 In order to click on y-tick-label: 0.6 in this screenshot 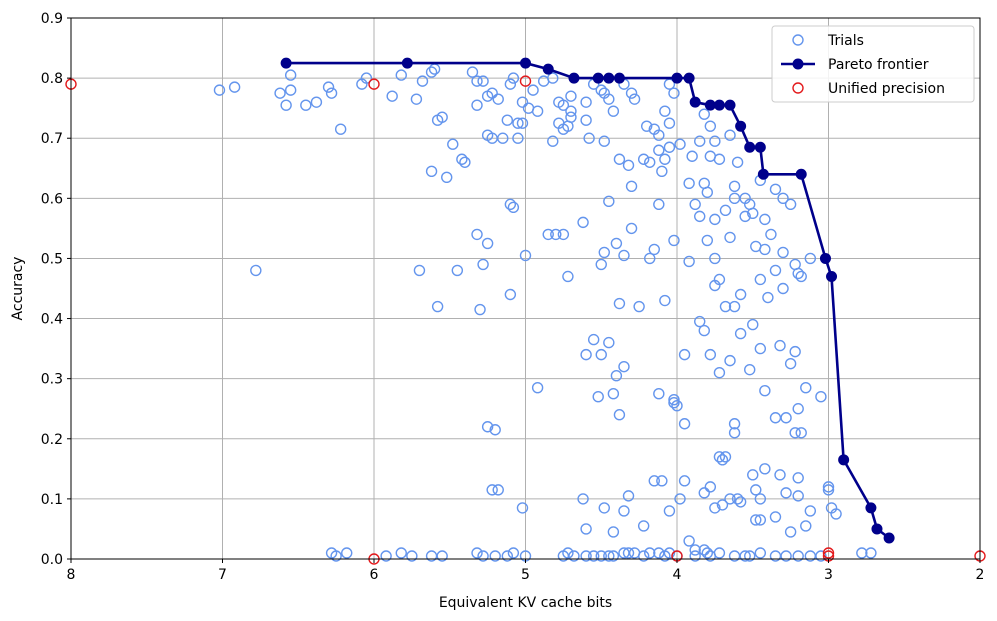, I will do `click(52, 199)`.